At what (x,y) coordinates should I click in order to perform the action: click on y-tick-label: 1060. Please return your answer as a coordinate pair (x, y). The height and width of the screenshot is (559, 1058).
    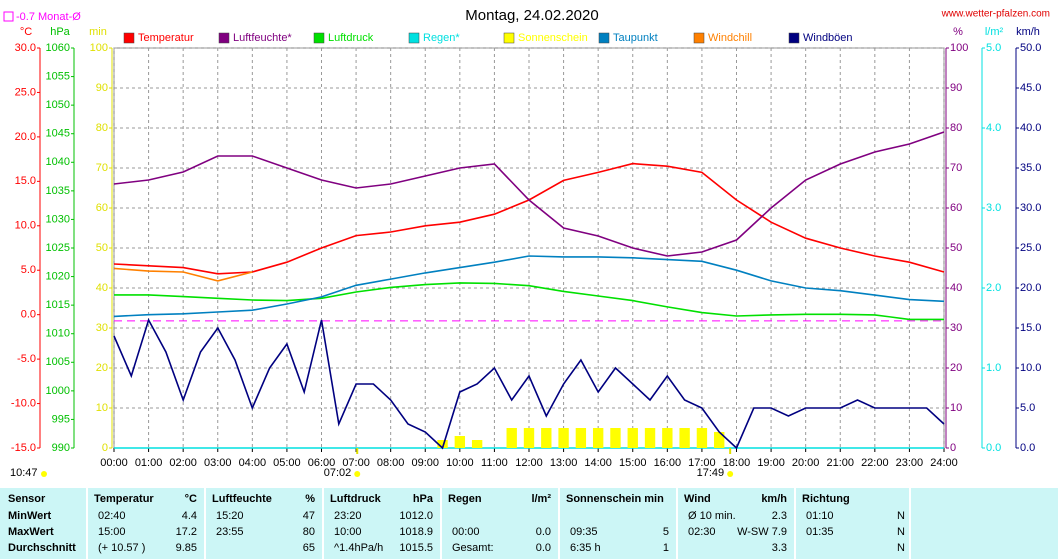
    Looking at the image, I should click on (58, 48).